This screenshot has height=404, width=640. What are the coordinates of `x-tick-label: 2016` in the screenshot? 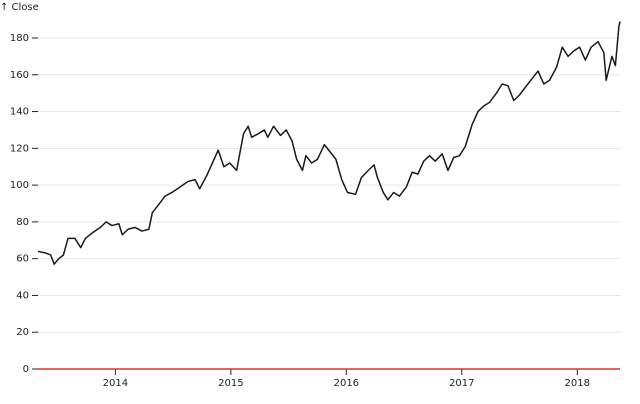 It's located at (346, 383).